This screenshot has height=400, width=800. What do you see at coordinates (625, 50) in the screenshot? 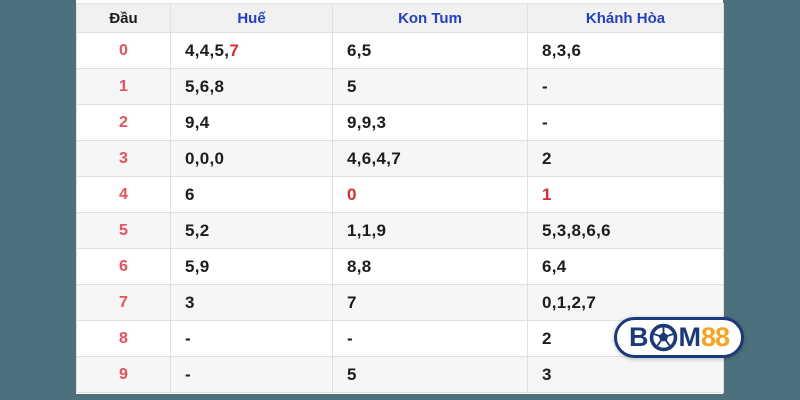
I see `result-digits-cell: 8,3,6` at bounding box center [625, 50].